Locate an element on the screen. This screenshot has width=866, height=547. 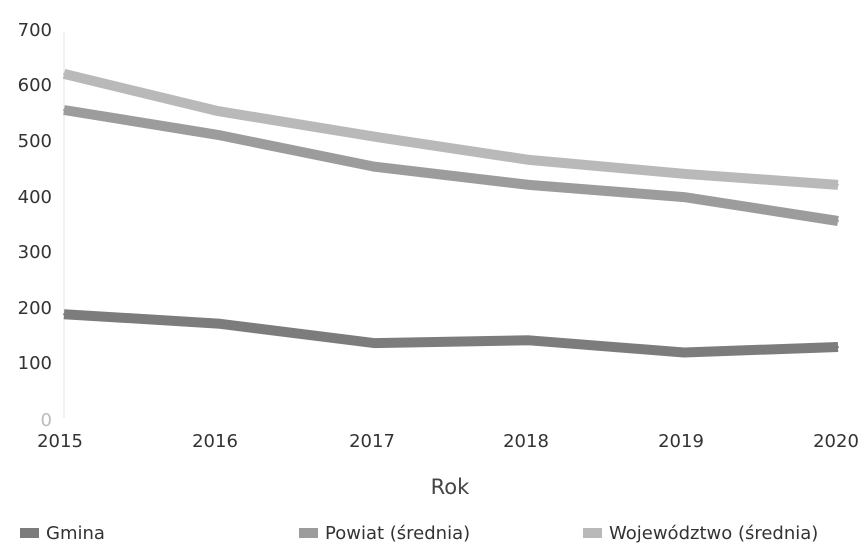
y-tick-label-300: 300 is located at coordinates (35, 252).